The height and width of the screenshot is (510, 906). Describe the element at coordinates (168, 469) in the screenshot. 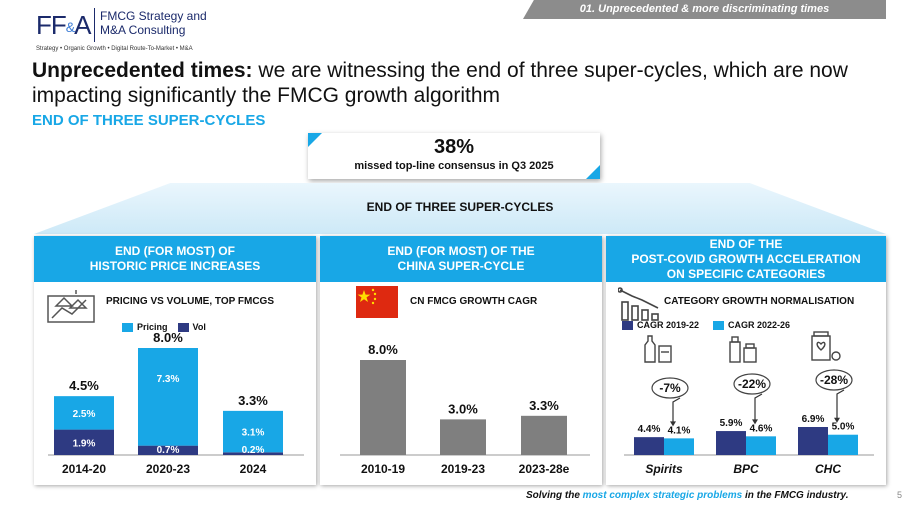

I see `x-tick-label: 2020-23` at that location.